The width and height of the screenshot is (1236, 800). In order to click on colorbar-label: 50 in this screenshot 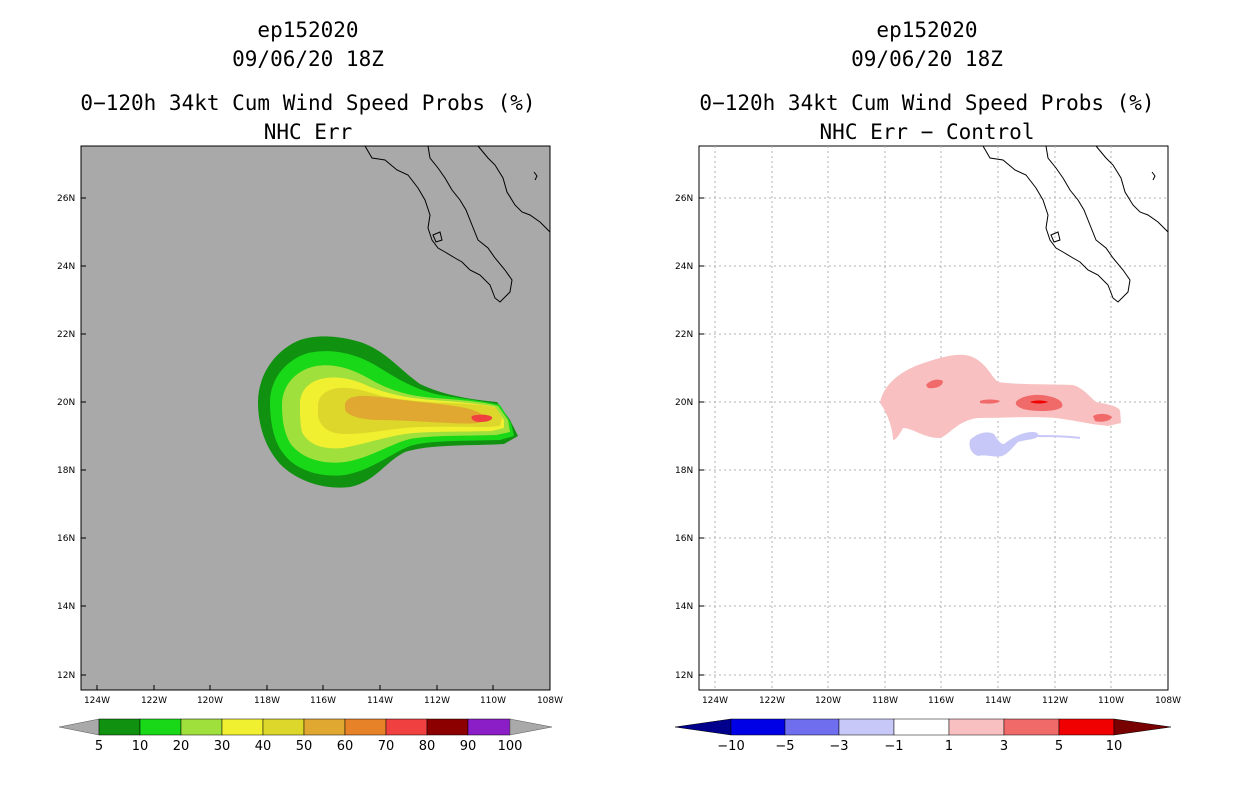, I will do `click(304, 746)`.